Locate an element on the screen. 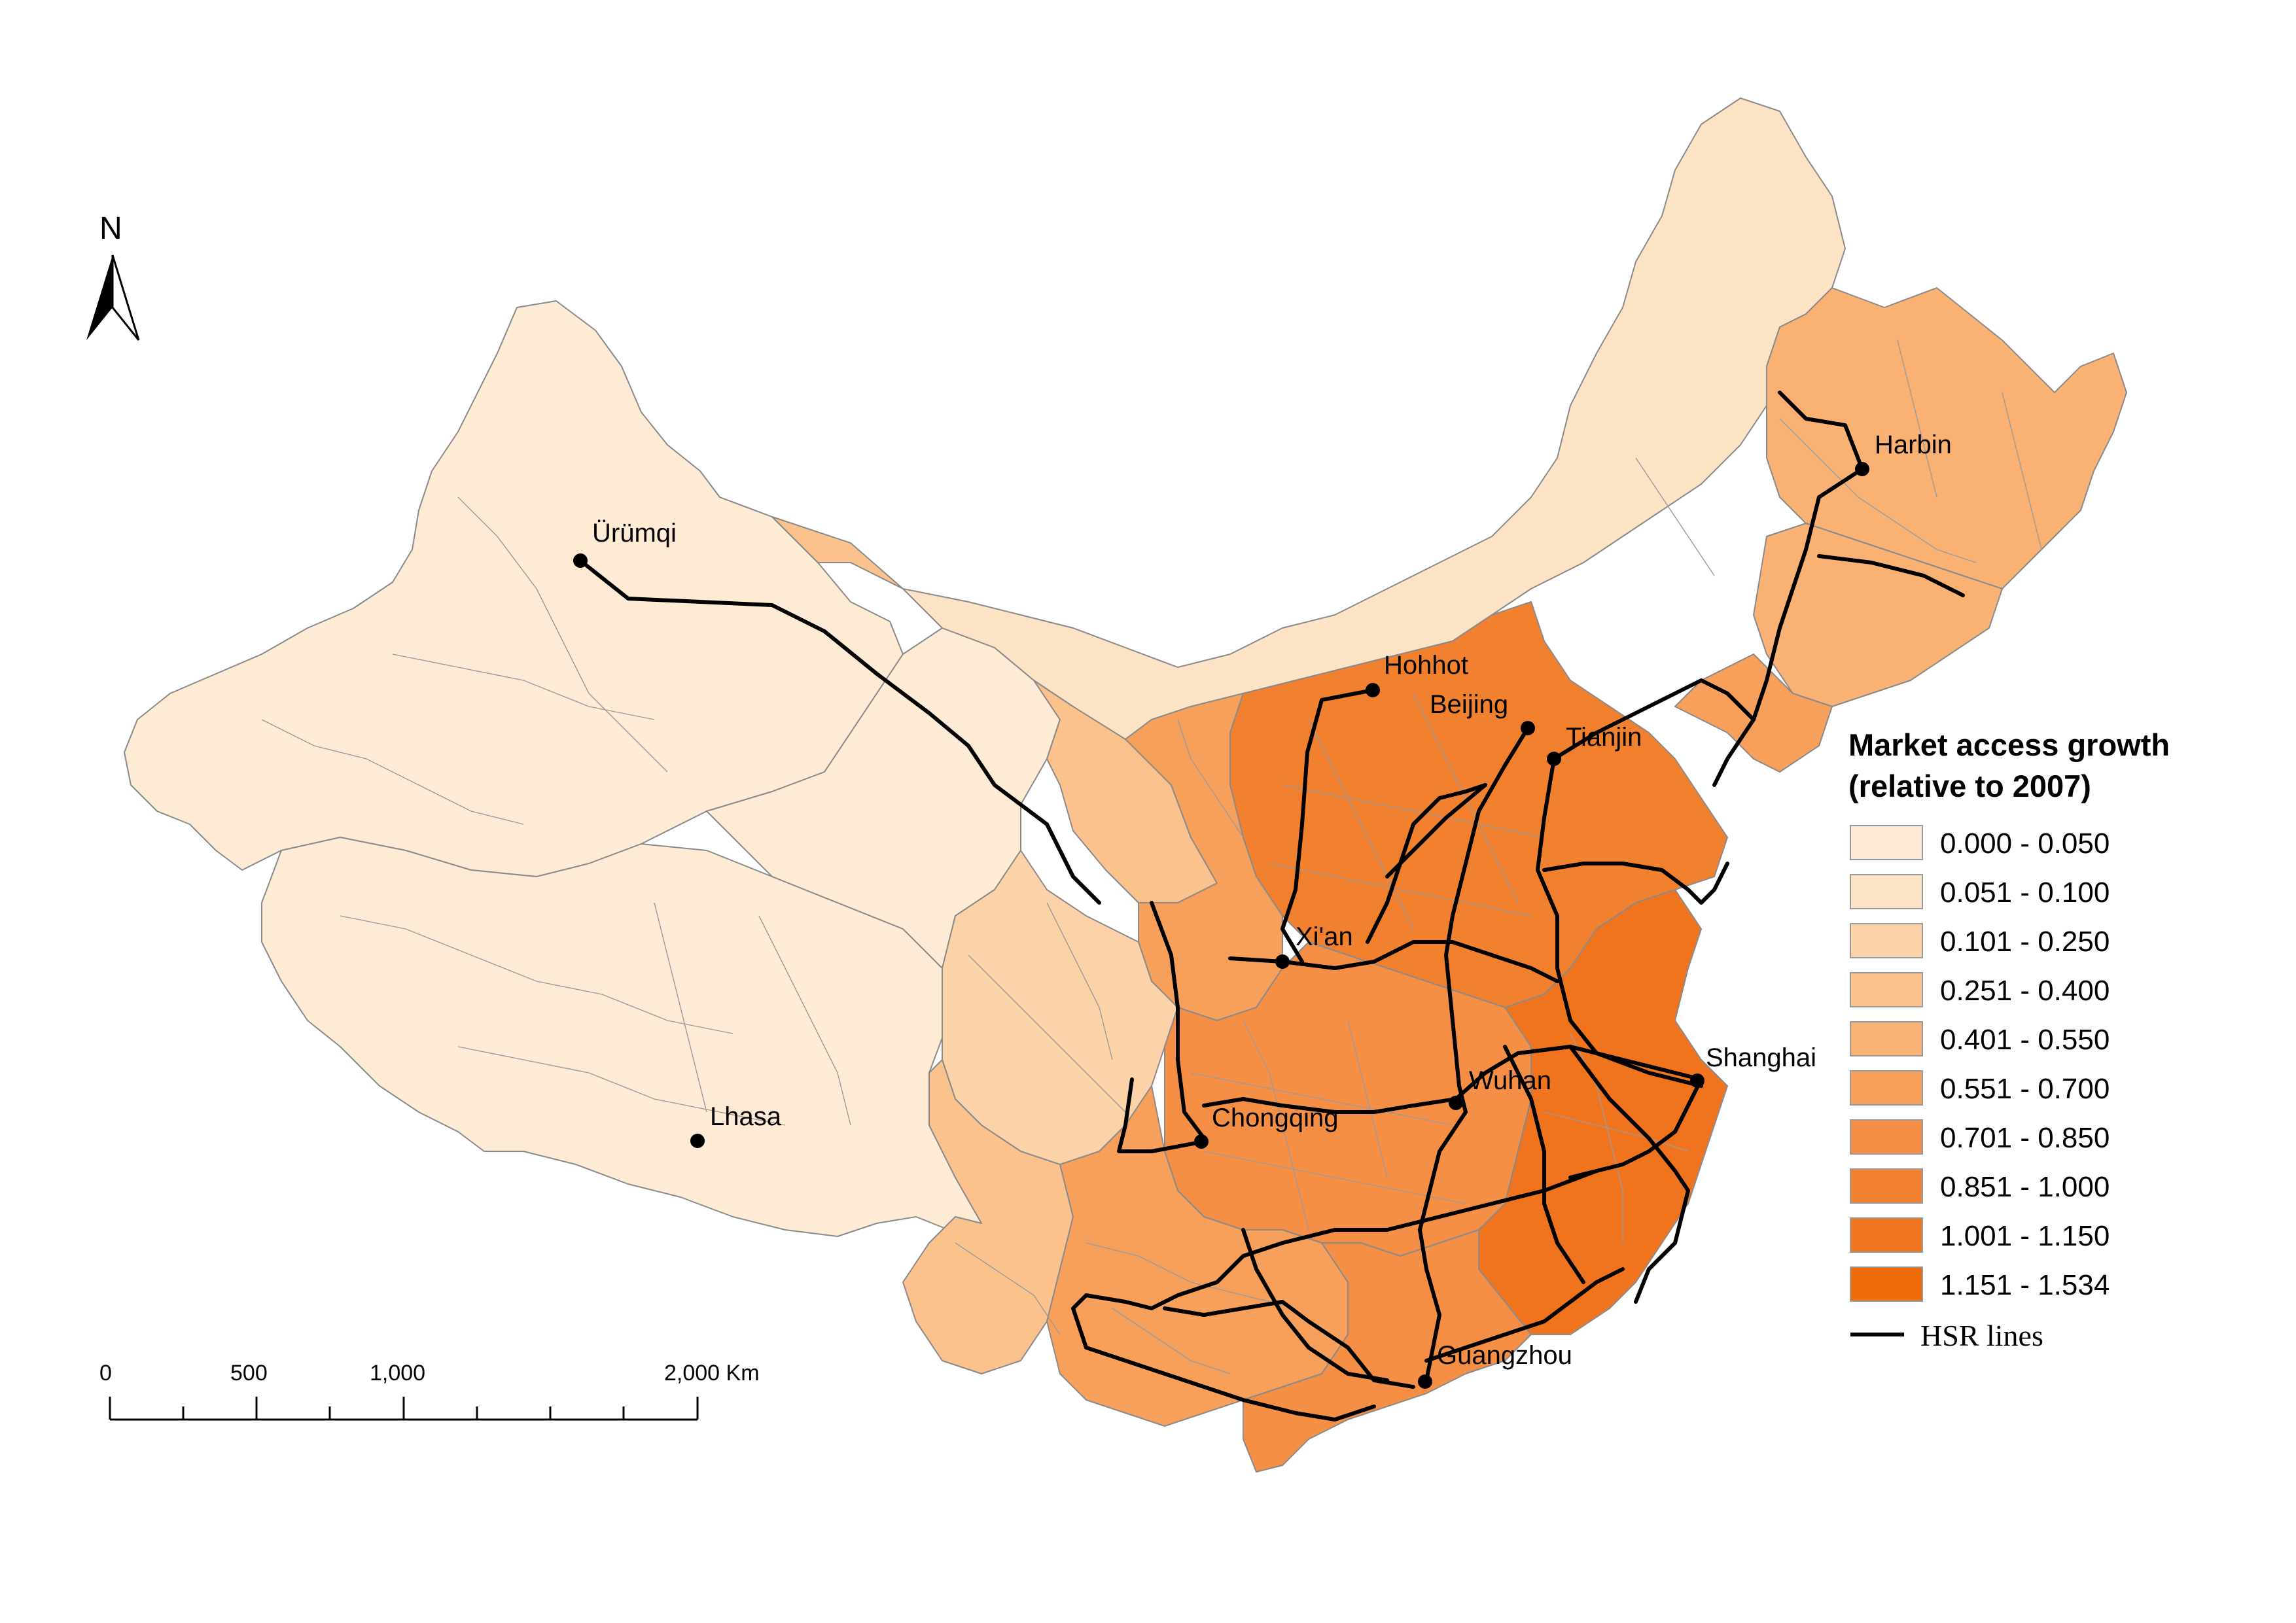 Image resolution: width=2296 pixels, height=1623 pixels. hsr-shanghai-kunming is located at coordinates (1335, 1296).